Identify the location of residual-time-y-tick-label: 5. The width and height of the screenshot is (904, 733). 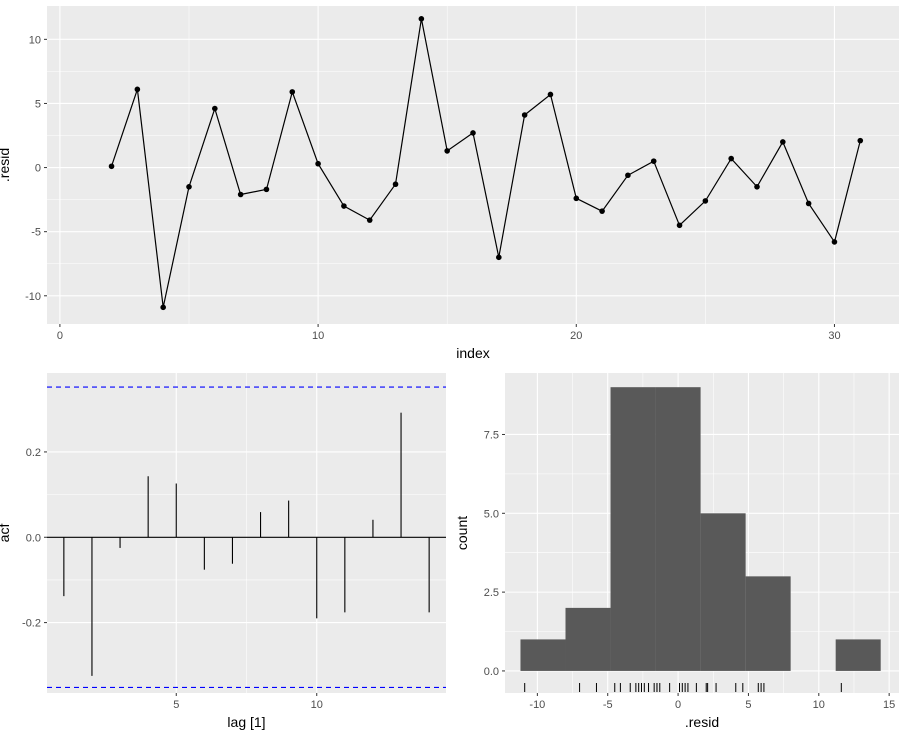
(38, 104).